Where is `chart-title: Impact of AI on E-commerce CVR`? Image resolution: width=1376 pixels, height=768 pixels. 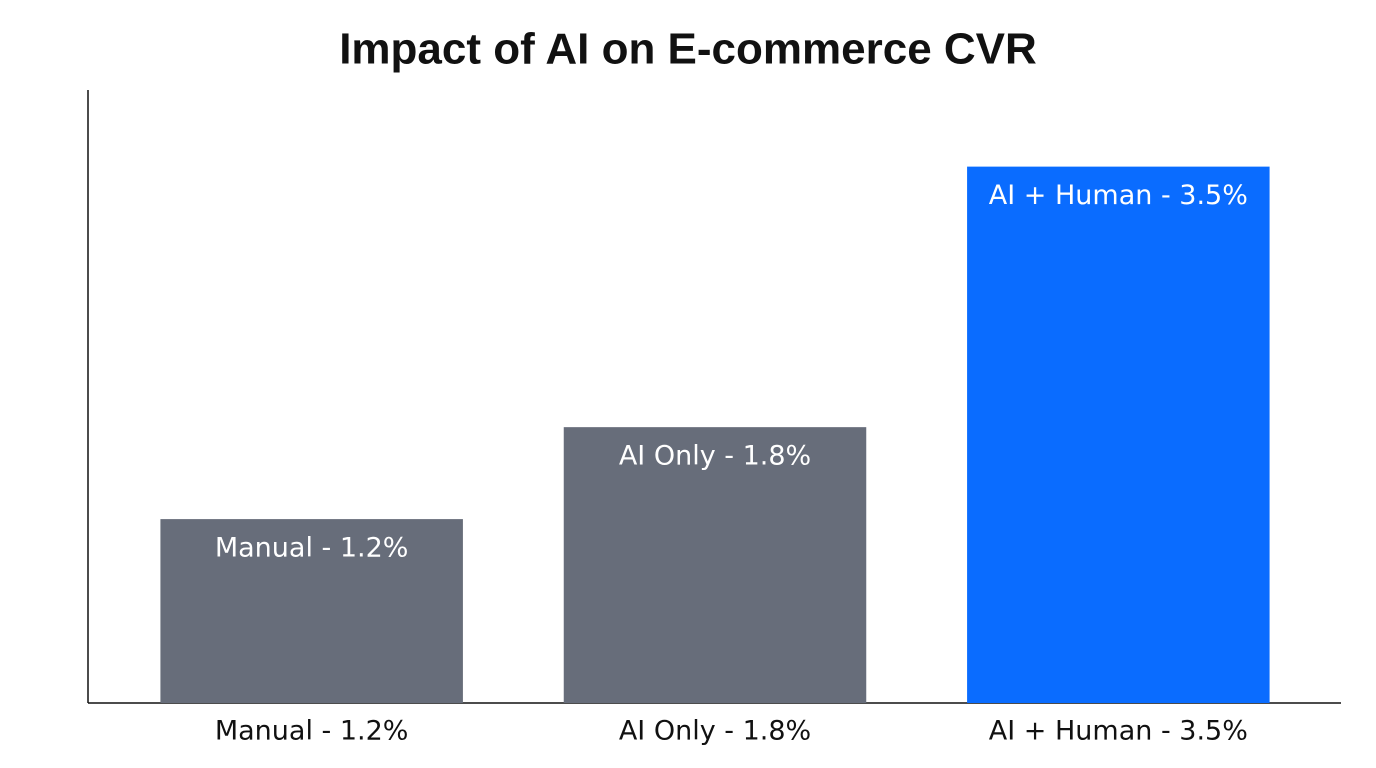 chart-title: Impact of AI on E-commerce CVR is located at coordinates (688, 49).